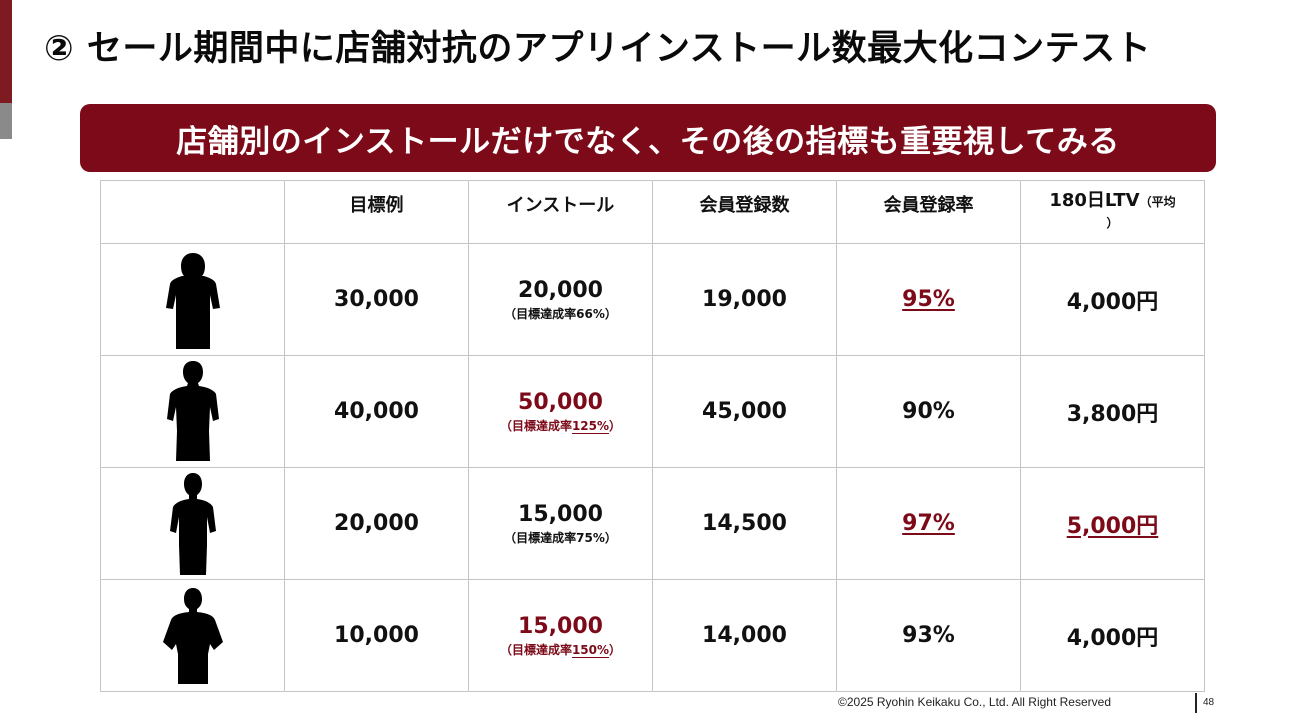 This screenshot has width=1300, height=724. What do you see at coordinates (560, 212) in the screenshot?
I see `header-install: インストール` at bounding box center [560, 212].